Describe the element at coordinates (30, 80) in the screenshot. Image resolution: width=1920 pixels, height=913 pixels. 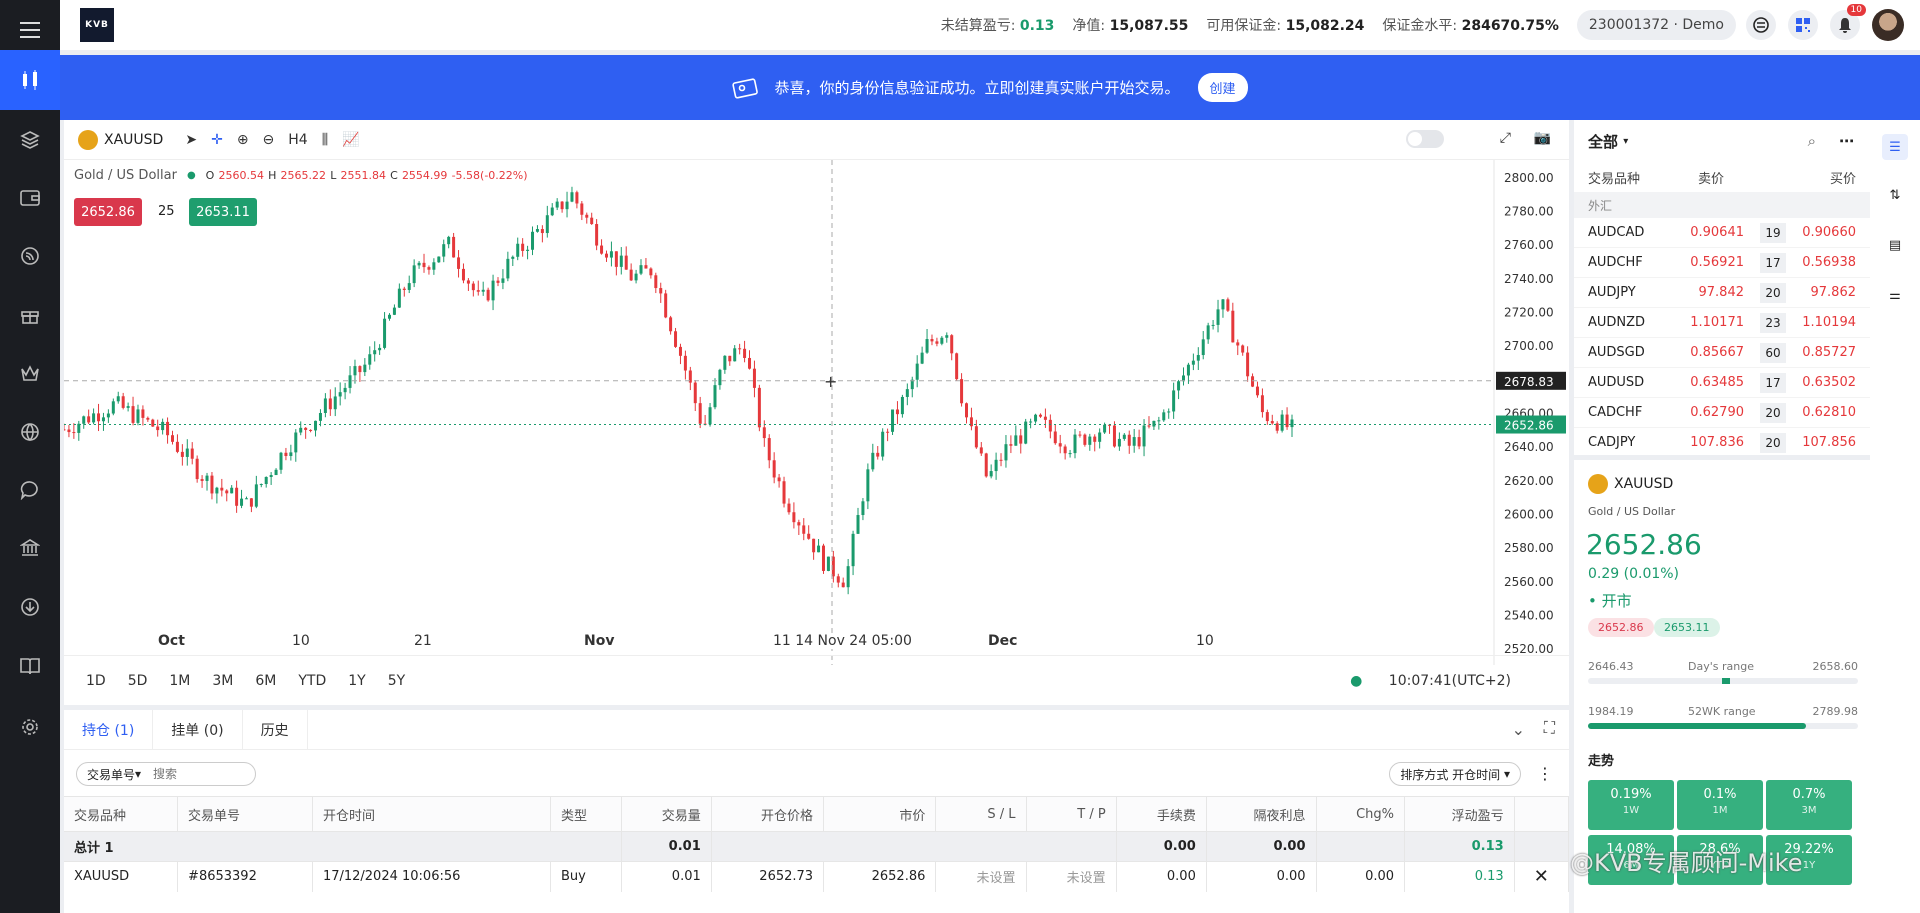
I see `chart-nav-icon` at that location.